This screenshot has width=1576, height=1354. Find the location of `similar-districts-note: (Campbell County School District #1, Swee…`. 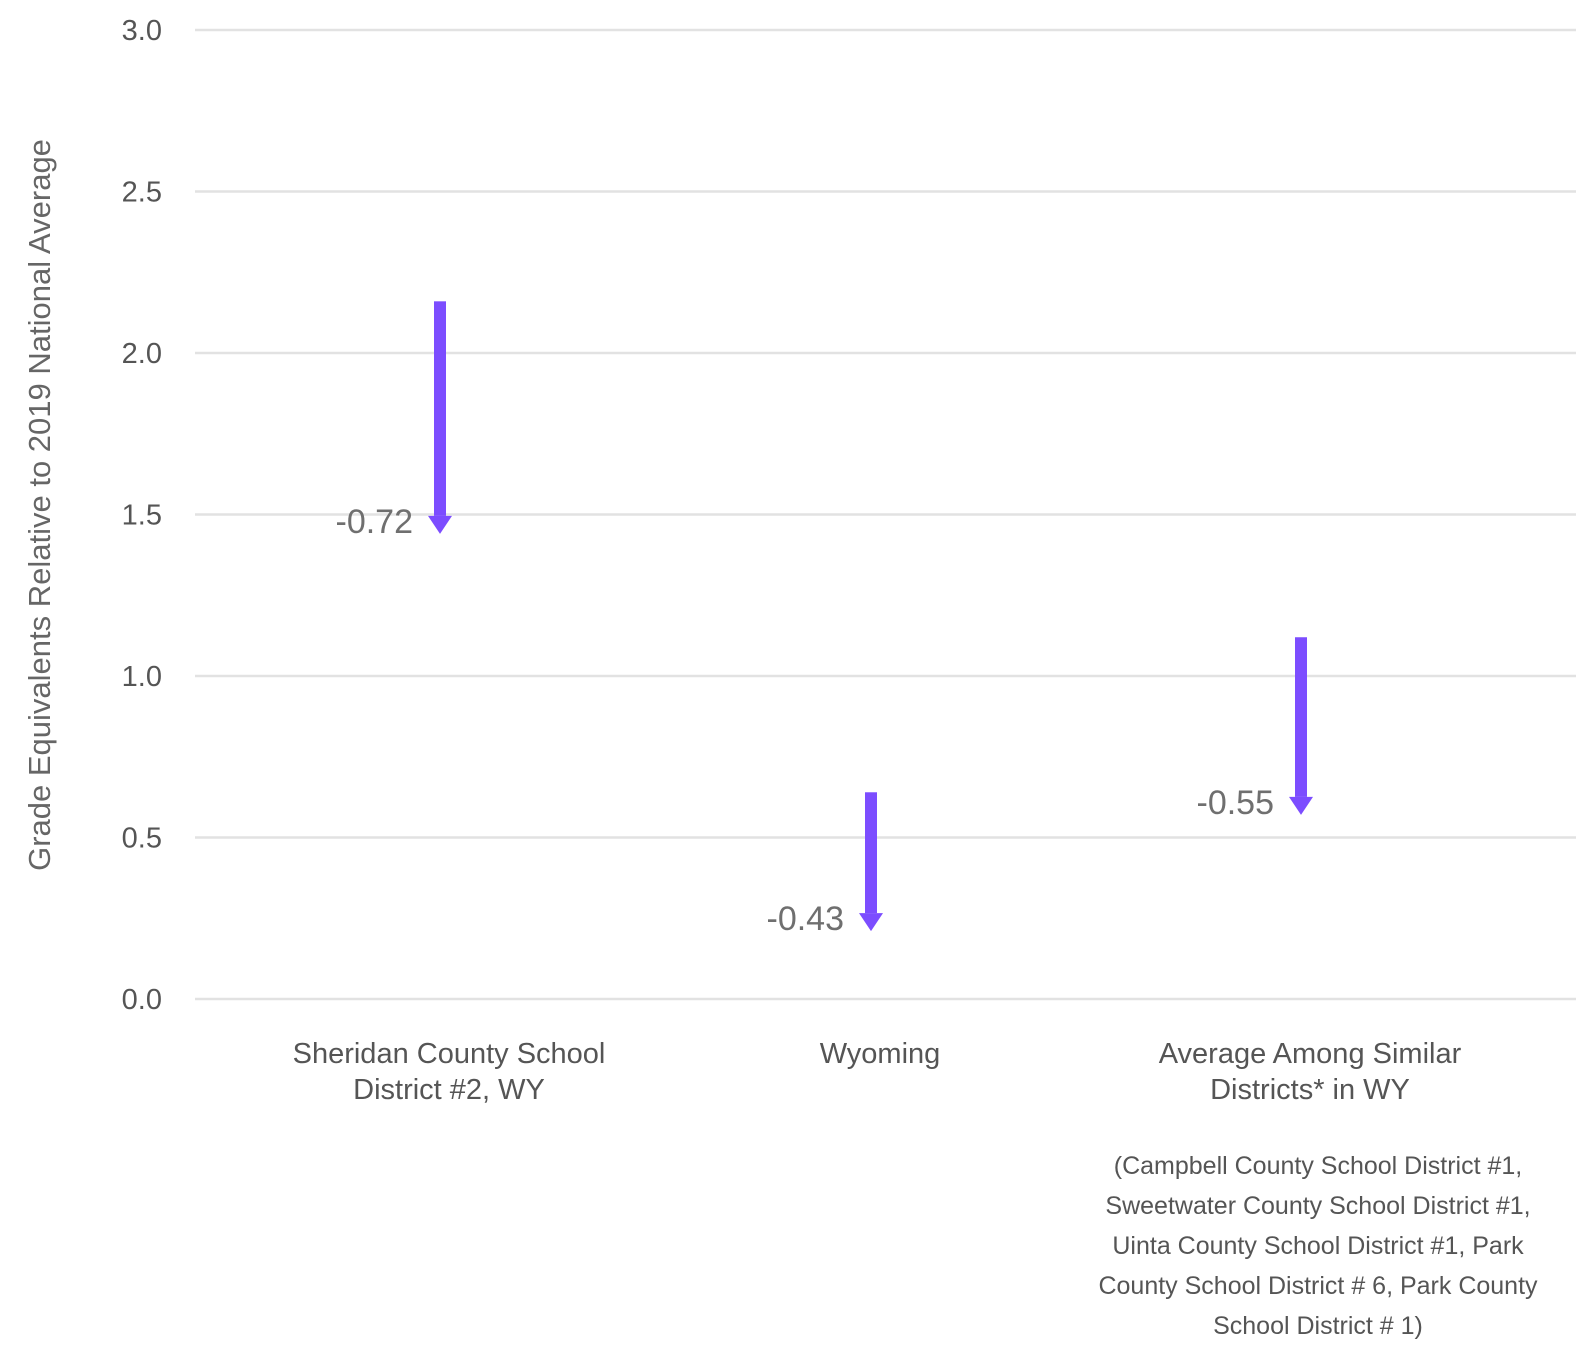

similar-districts-note: (Campbell County School District #1, Swee… is located at coordinates (1318, 1246).